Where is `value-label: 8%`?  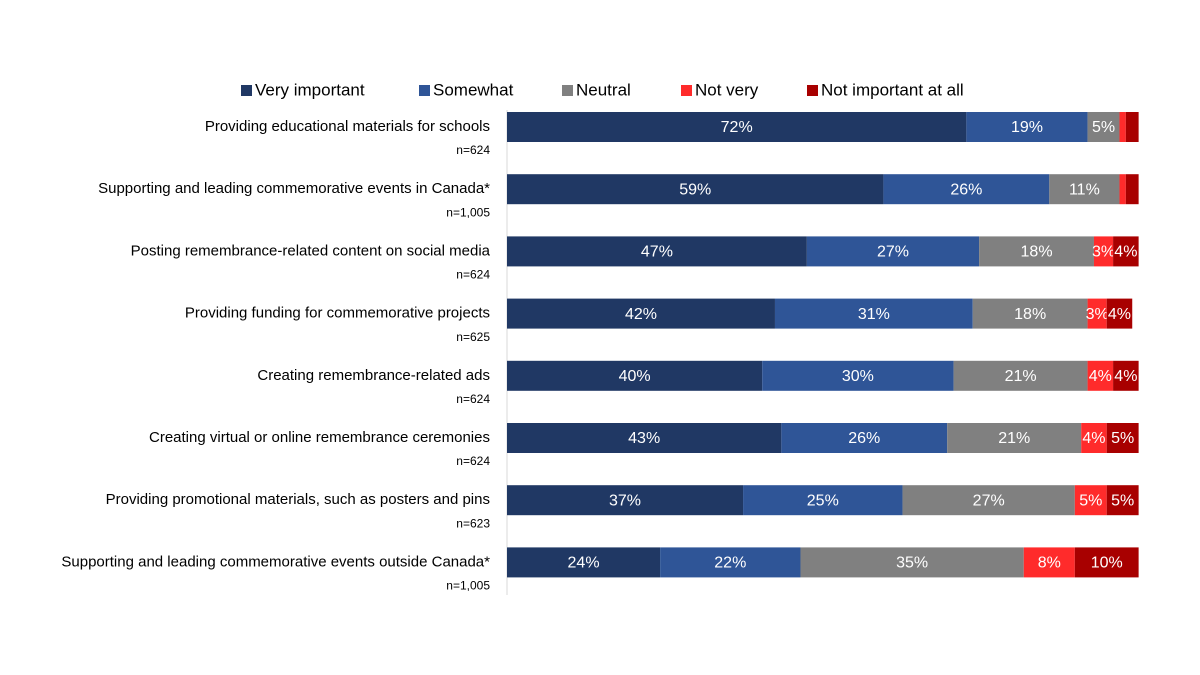 value-label: 8% is located at coordinates (1049, 563).